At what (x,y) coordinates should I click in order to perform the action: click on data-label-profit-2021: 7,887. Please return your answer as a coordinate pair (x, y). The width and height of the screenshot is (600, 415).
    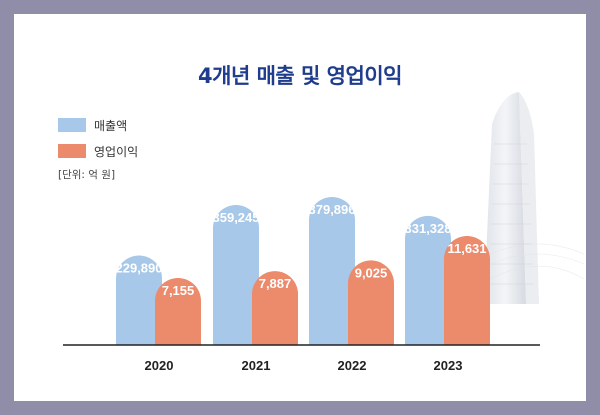
    Looking at the image, I should click on (275, 283).